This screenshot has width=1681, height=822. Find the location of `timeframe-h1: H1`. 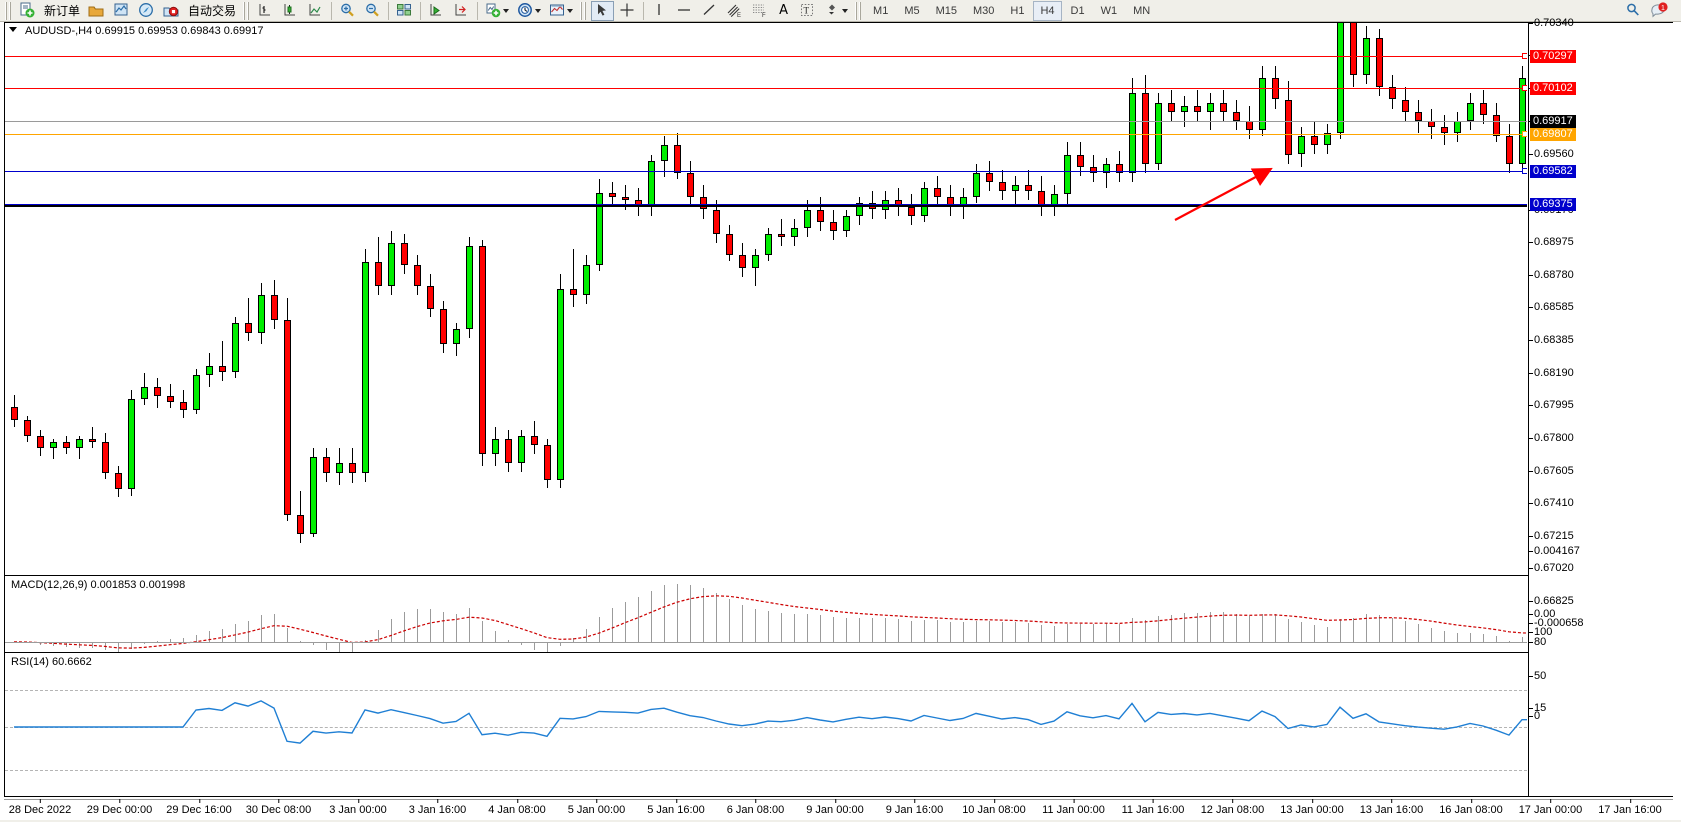

timeframe-h1: H1 is located at coordinates (1017, 10).